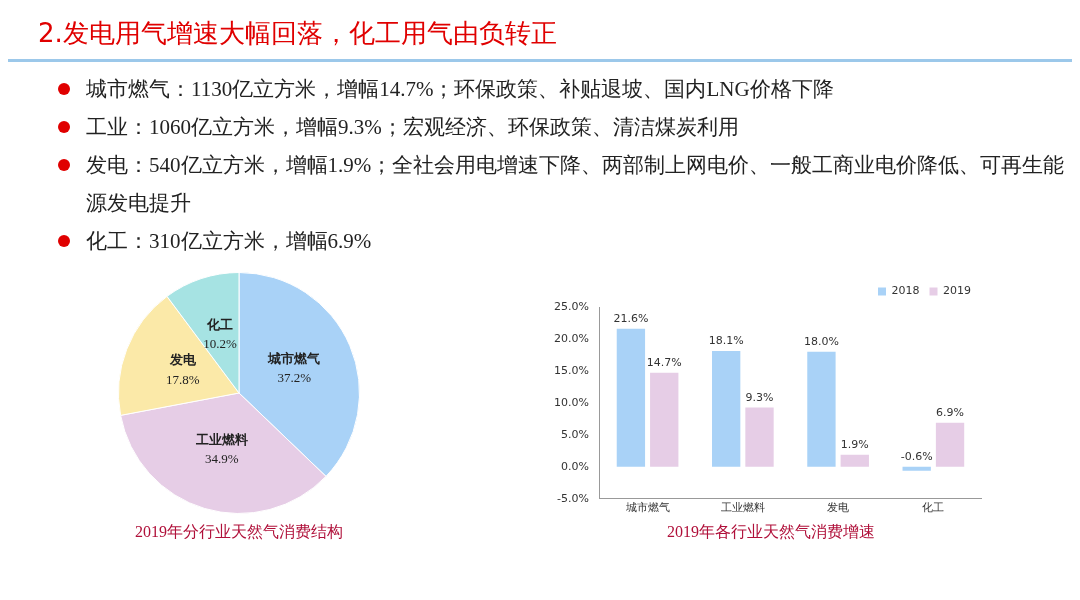  Describe the element at coordinates (239, 532) in the screenshot. I see `text: 2019年分行业天然气消费结构` at that location.